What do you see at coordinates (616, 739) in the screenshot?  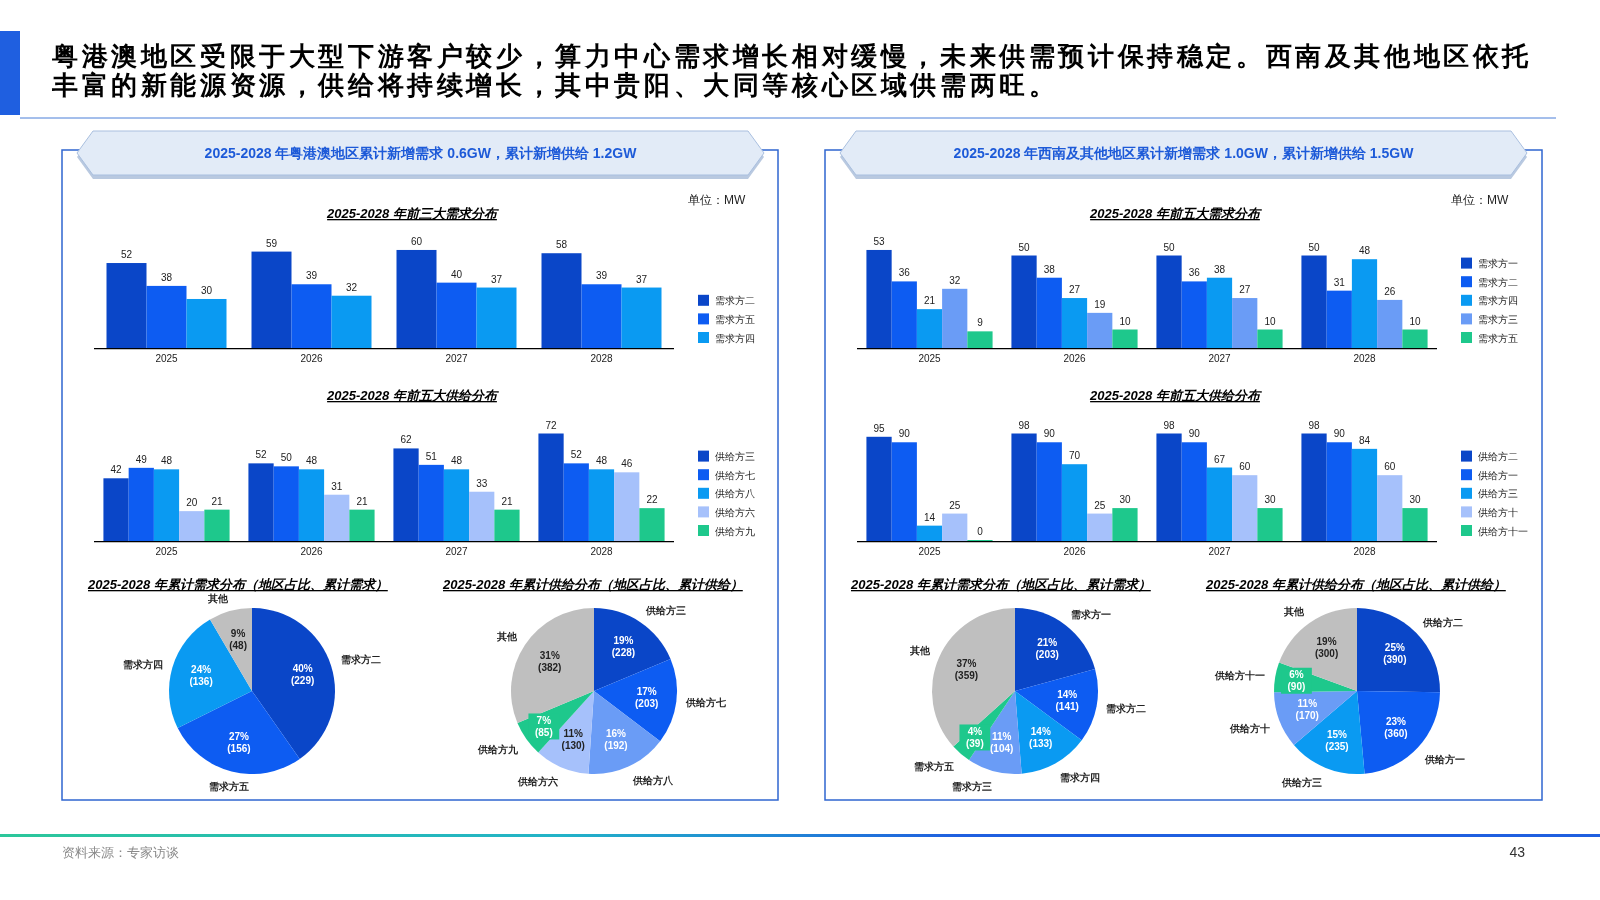 I see `data-label: 16% (192)` at bounding box center [616, 739].